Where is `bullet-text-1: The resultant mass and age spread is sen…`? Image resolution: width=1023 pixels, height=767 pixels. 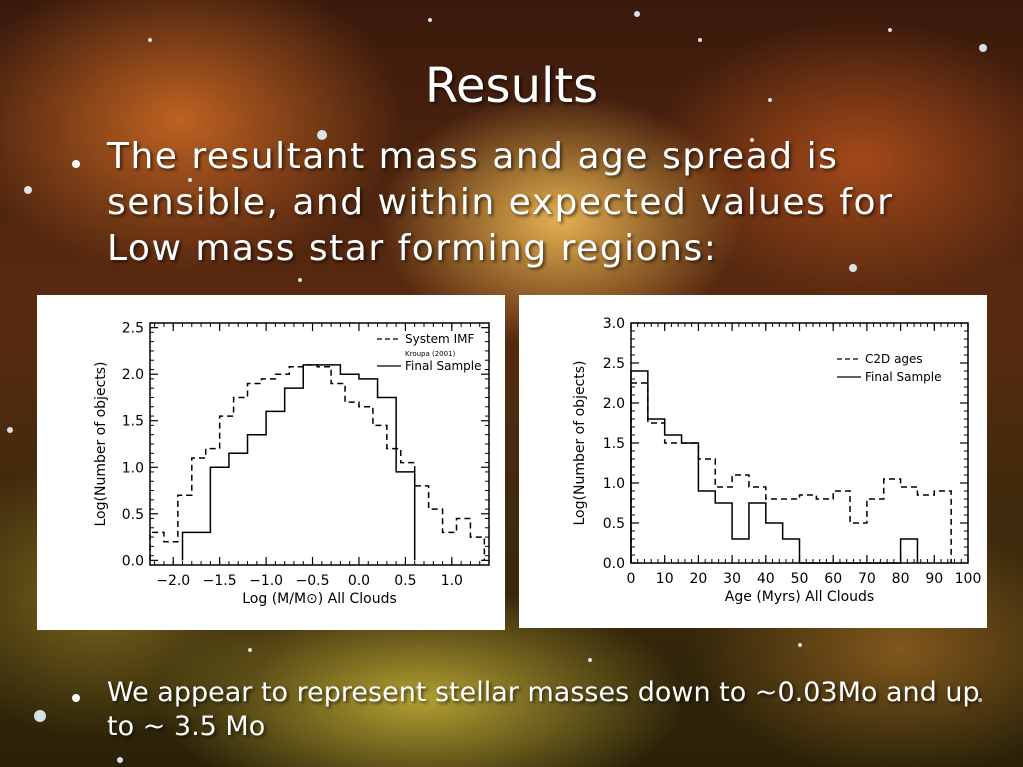 bullet-text-1: The resultant mass and age spread is sen… is located at coordinates (500, 202).